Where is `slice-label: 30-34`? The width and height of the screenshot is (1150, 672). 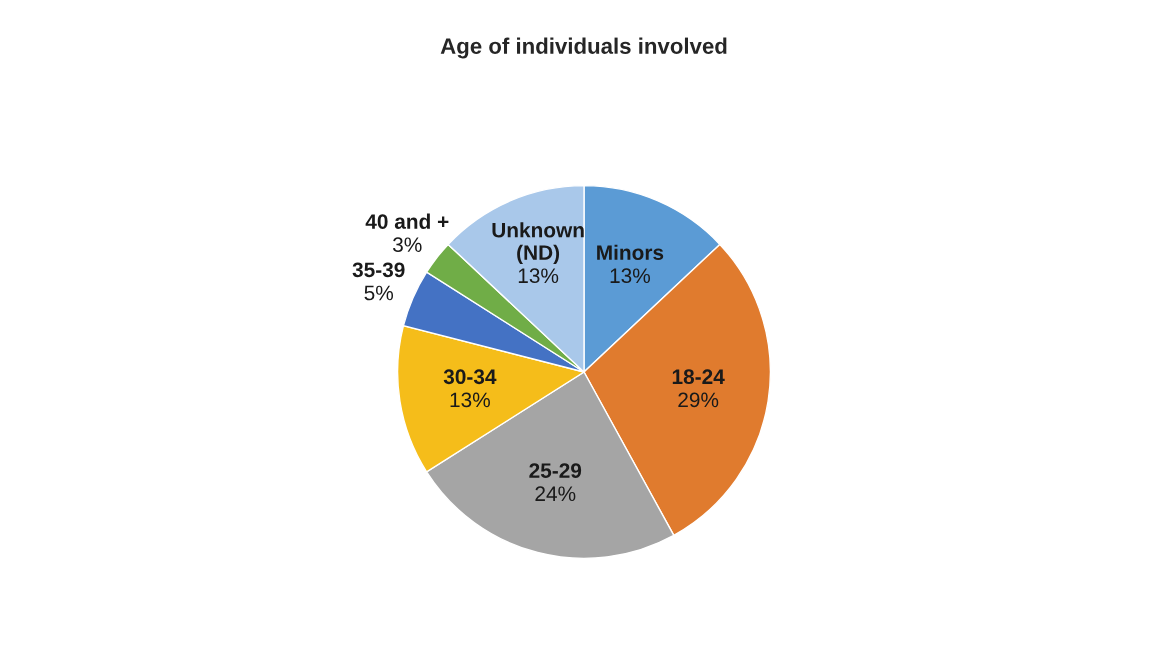 slice-label: 30-34 is located at coordinates (470, 377).